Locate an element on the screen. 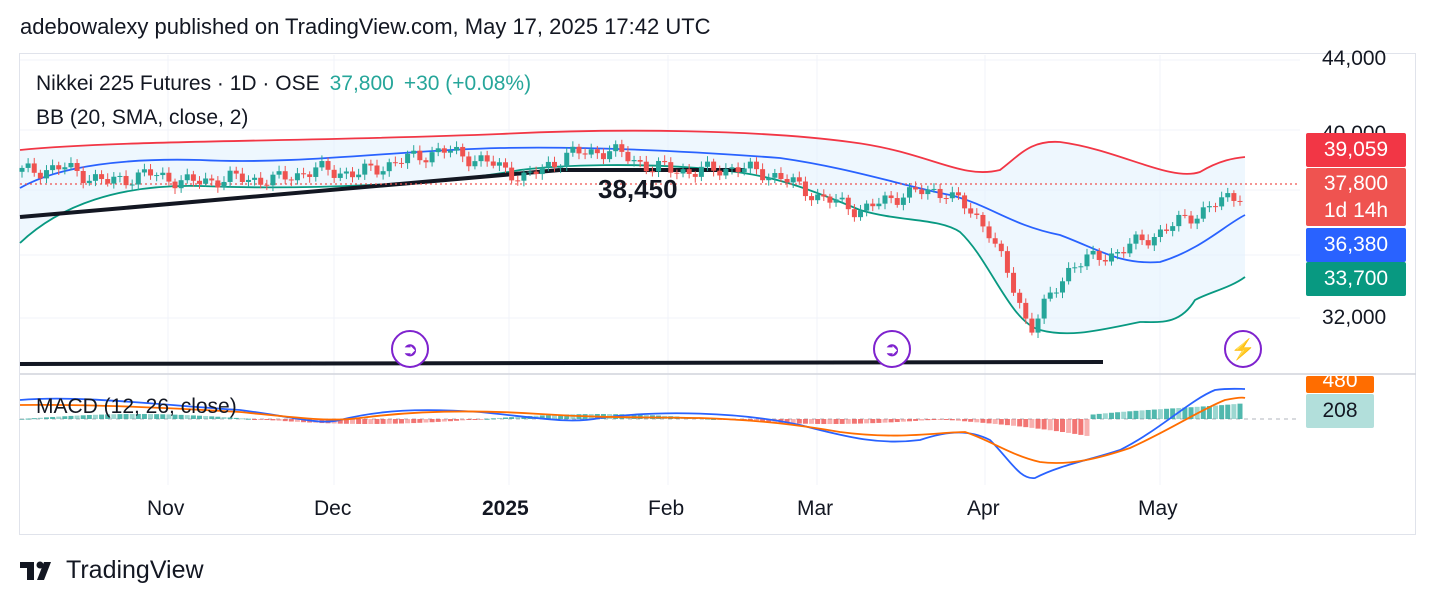 The width and height of the screenshot is (1436, 606). bb-legend: BB (20, SMA, close, 2) is located at coordinates (142, 117).